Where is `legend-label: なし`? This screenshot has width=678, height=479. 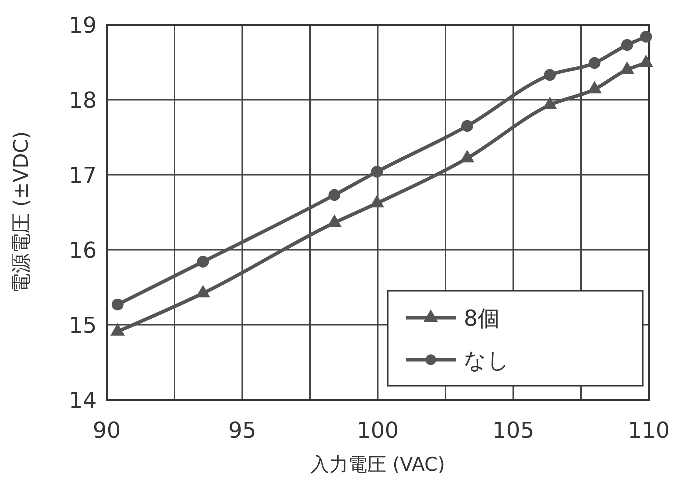
legend-label: なし is located at coordinates (487, 361).